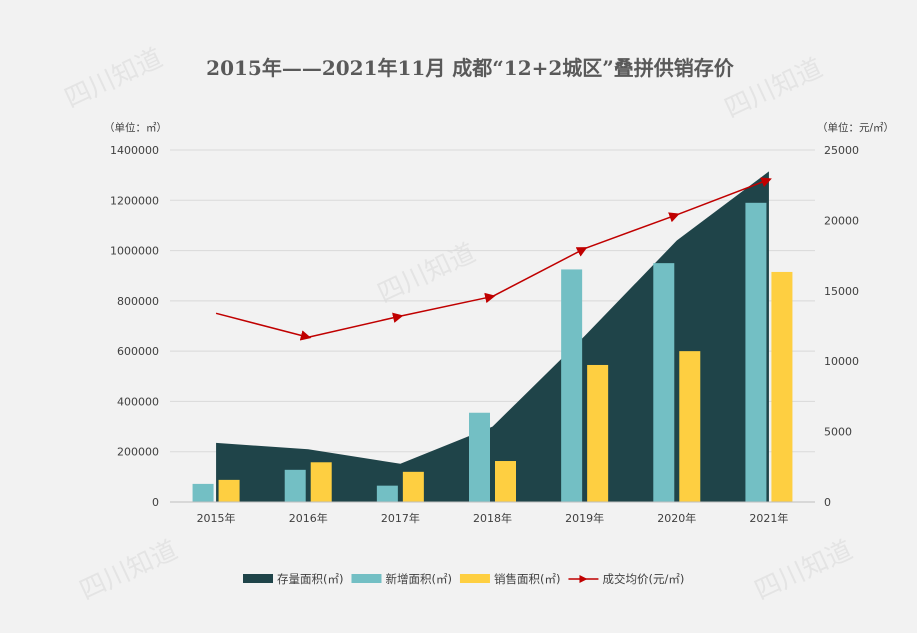 The image size is (917, 633). I want to click on x-tick-label: 2018年, so click(492, 518).